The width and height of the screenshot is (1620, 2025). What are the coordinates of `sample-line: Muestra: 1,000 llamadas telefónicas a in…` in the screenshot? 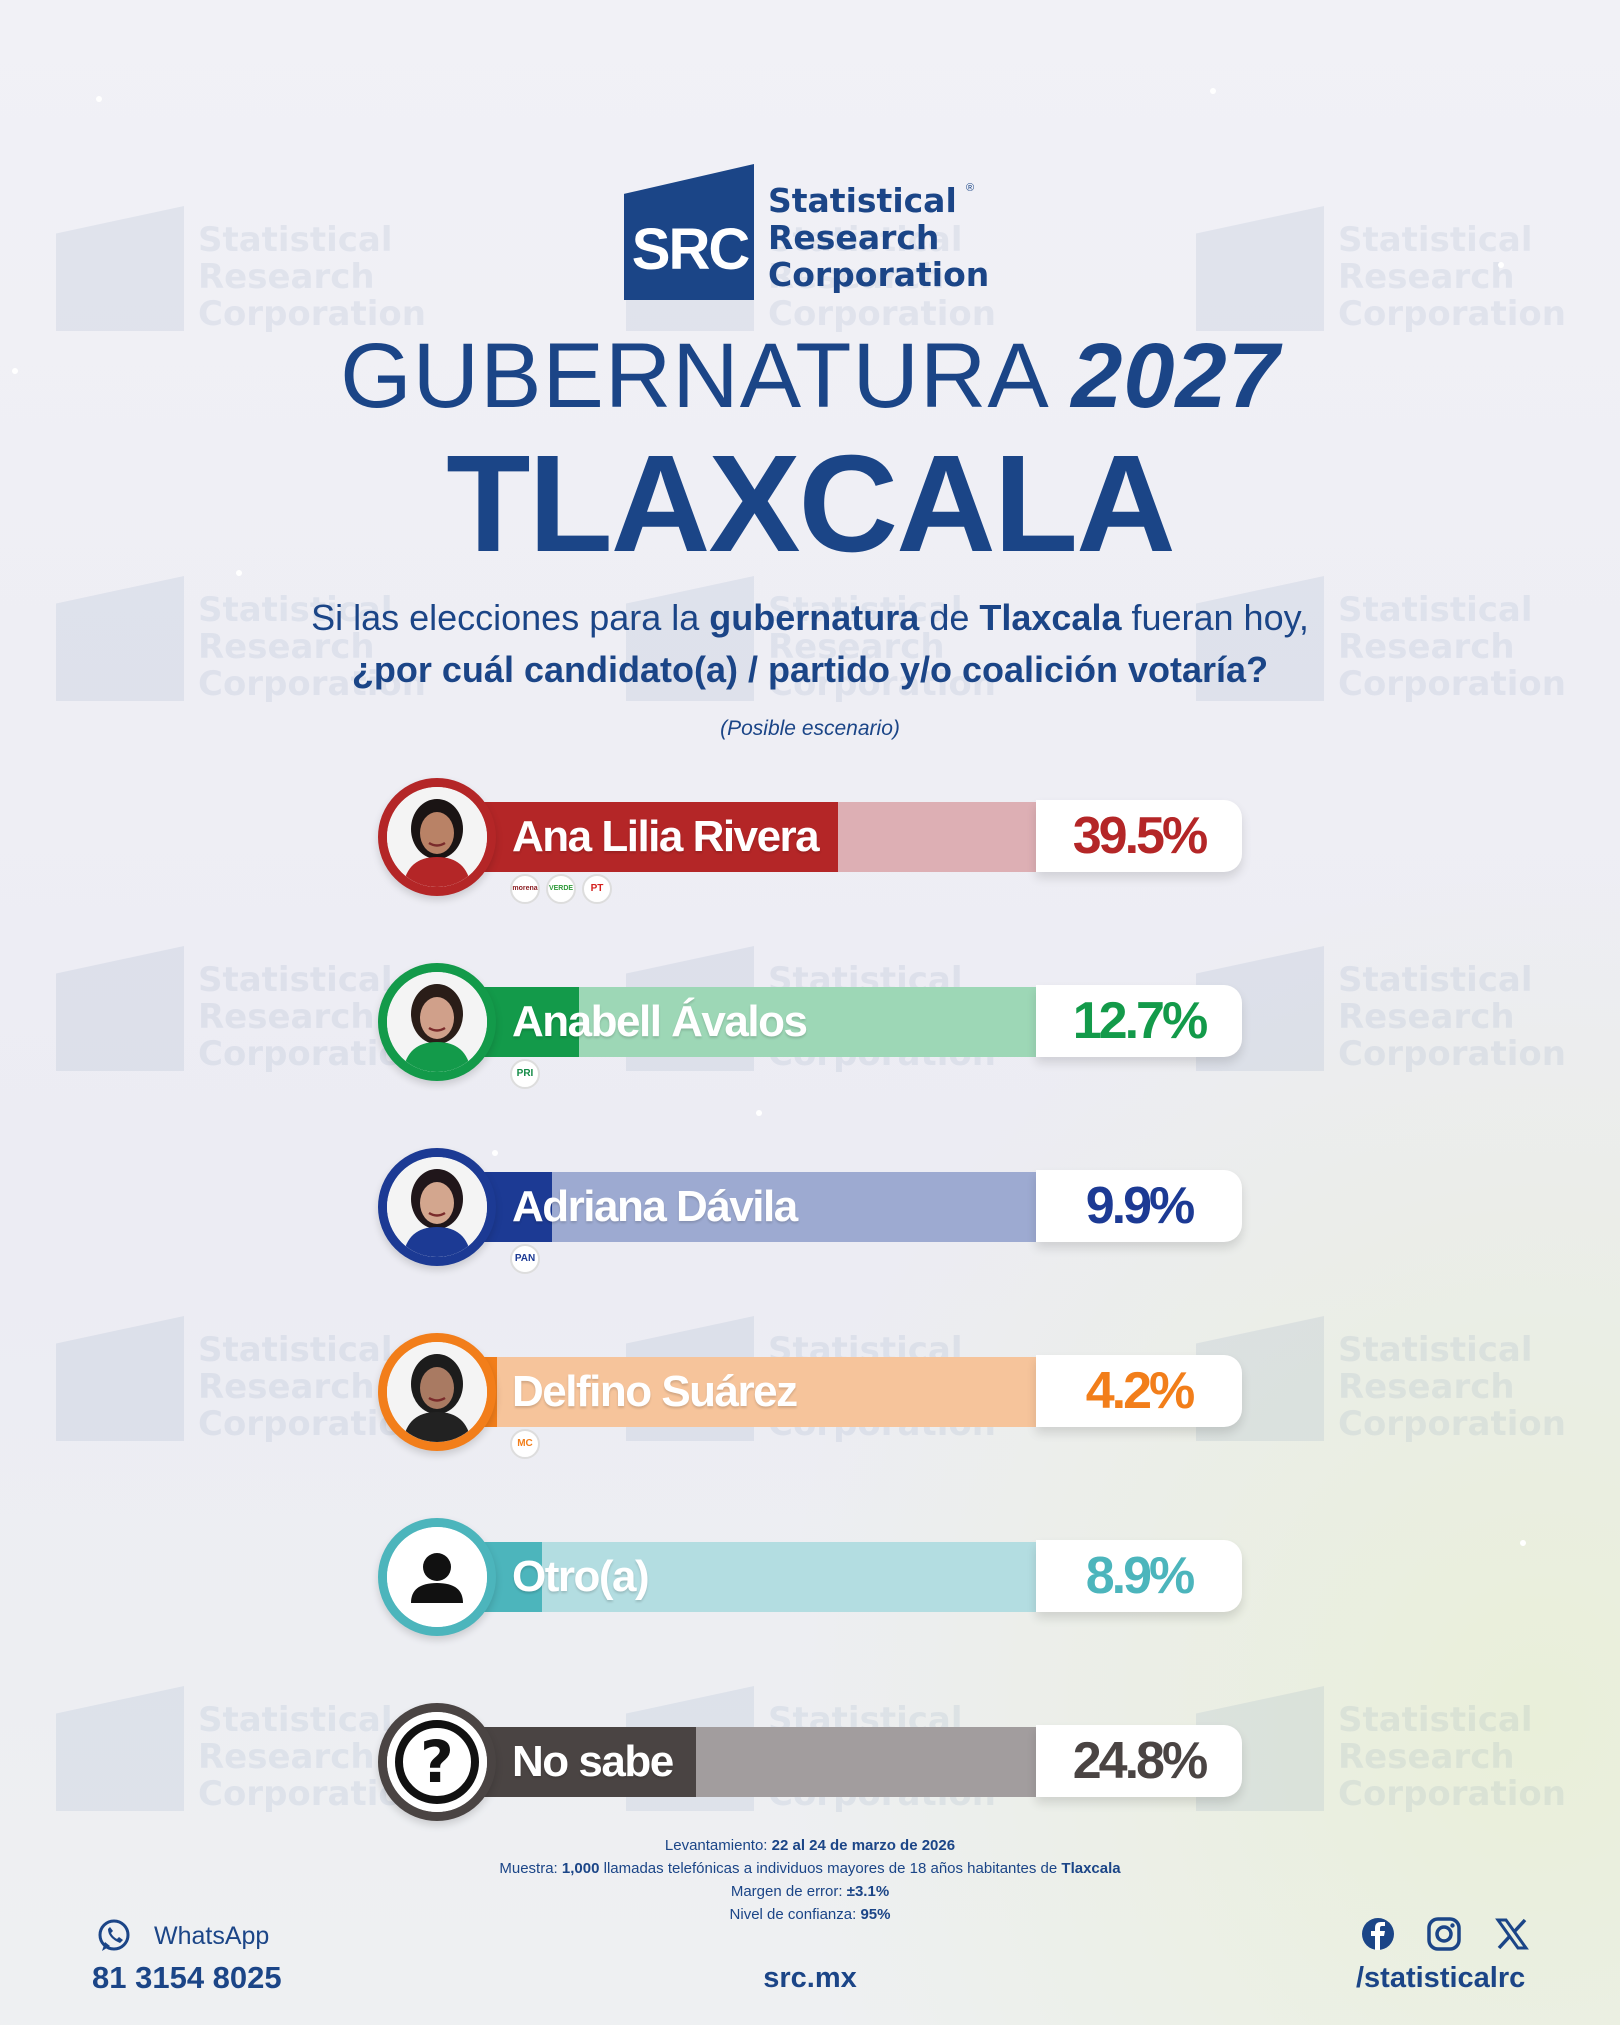 It's located at (810, 1868).